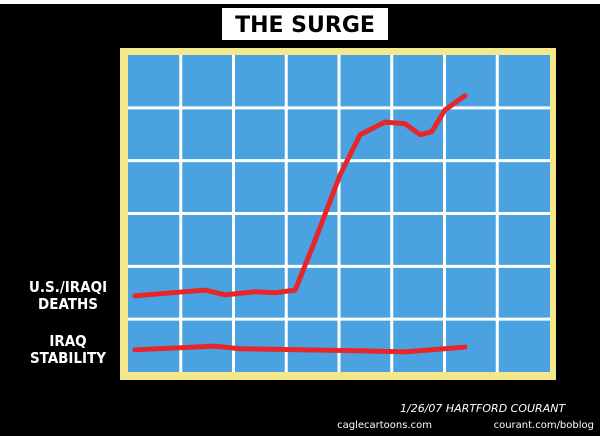 Image resolution: width=600 pixels, height=436 pixels. I want to click on series-label: IRAQ STABILITY, so click(68, 349).